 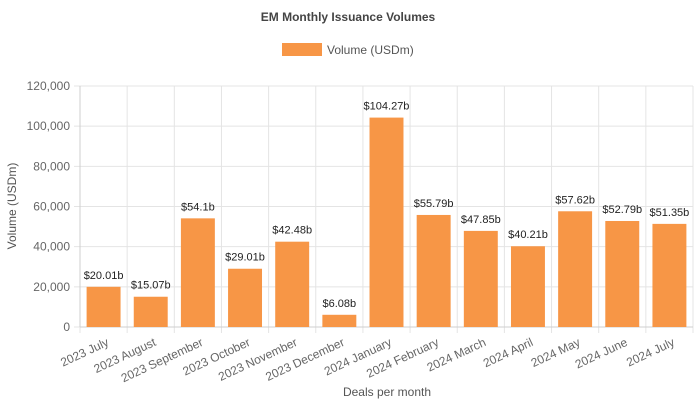 I want to click on y-tick-label: 100,000, so click(x=49, y=126).